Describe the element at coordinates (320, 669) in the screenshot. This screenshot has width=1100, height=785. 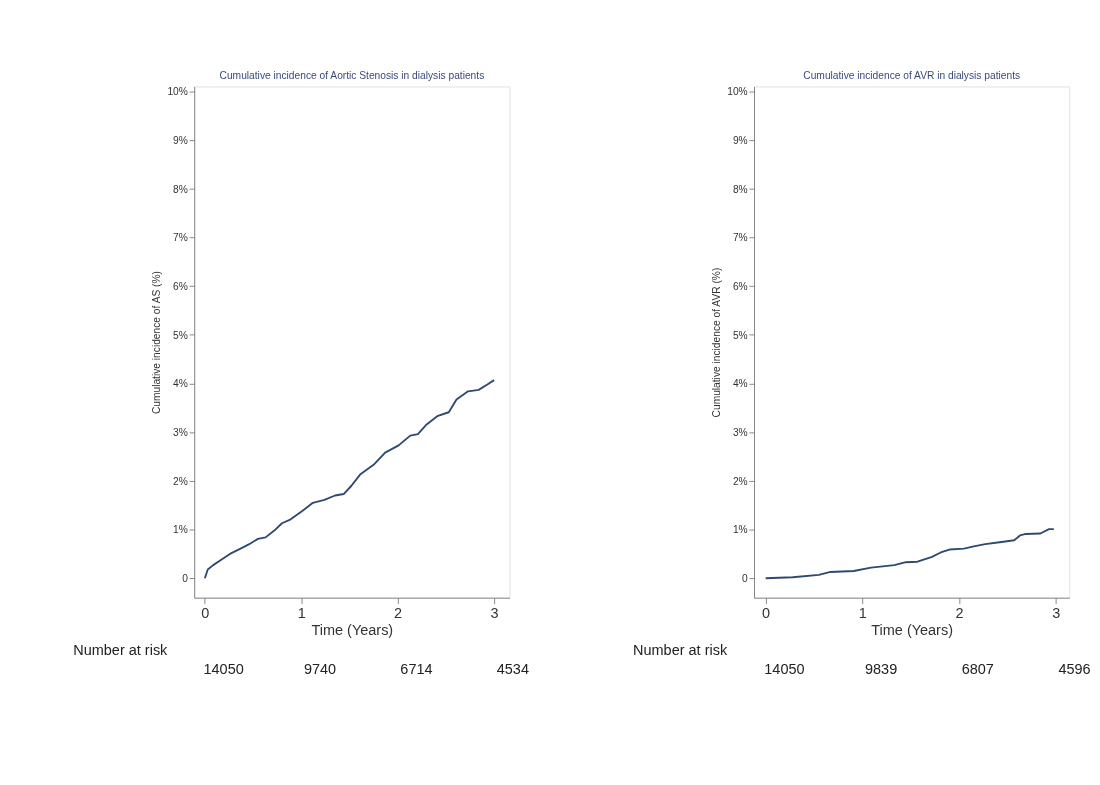
I see `text: 9740` at that location.